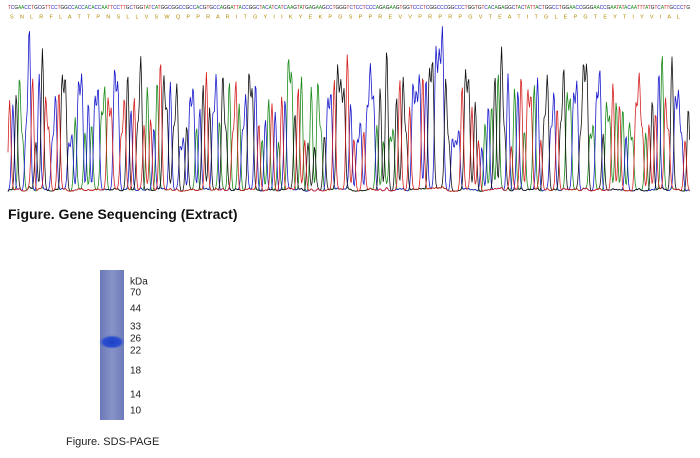 The height and width of the screenshot is (458, 700). Describe the element at coordinates (123, 214) in the screenshot. I see `figure-caption: Figure. Gene Sequencing (Extract)` at that location.